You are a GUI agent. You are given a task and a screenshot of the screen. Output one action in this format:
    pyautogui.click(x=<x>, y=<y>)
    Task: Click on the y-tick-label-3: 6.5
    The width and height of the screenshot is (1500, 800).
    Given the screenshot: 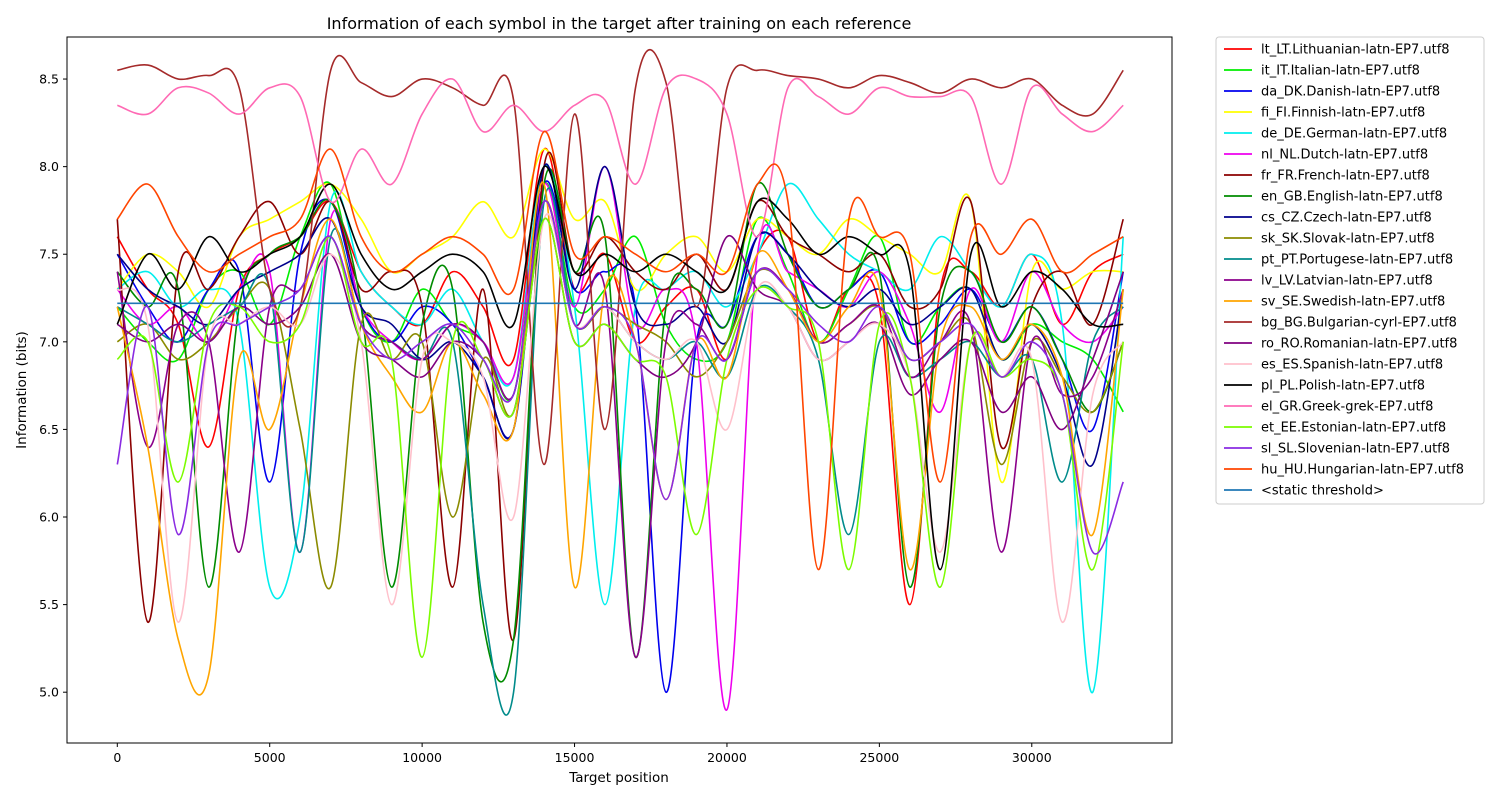 What is the action you would take?
    pyautogui.click(x=49, y=429)
    